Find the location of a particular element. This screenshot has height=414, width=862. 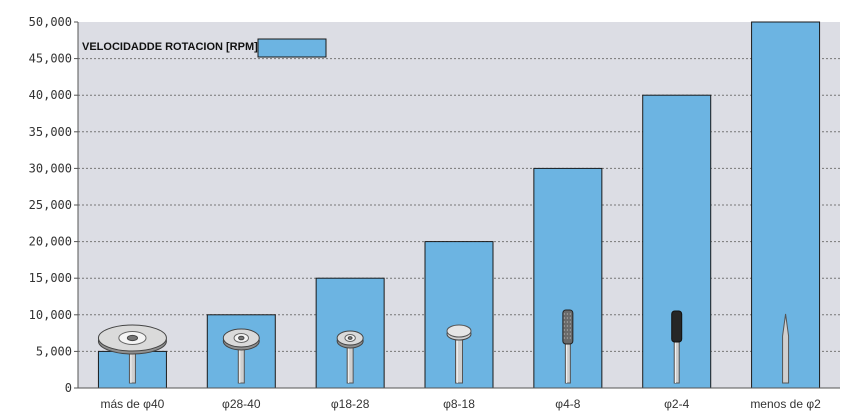

y-tick-label: 35,000 is located at coordinates (50, 132).